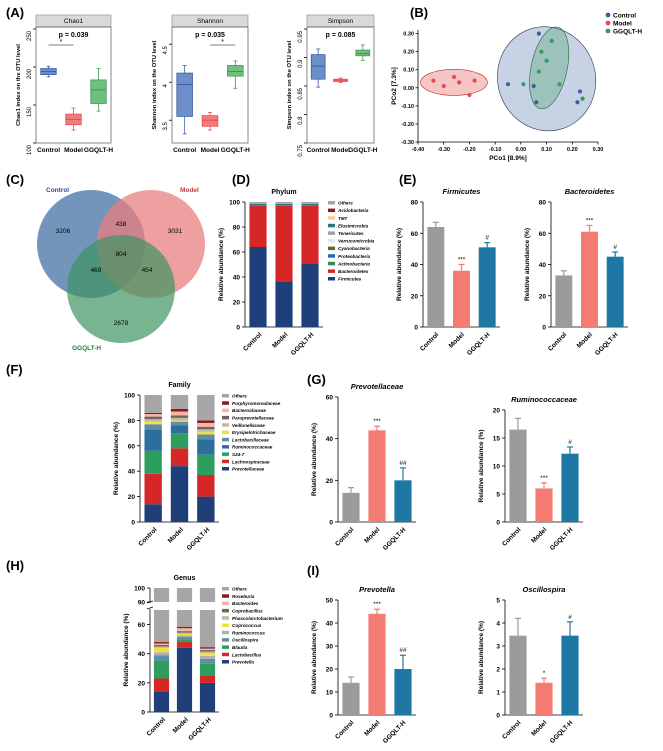 The width and height of the screenshot is (663, 751). What do you see at coordinates (403, 463) in the screenshot?
I see `significance-mark: ##` at bounding box center [403, 463].